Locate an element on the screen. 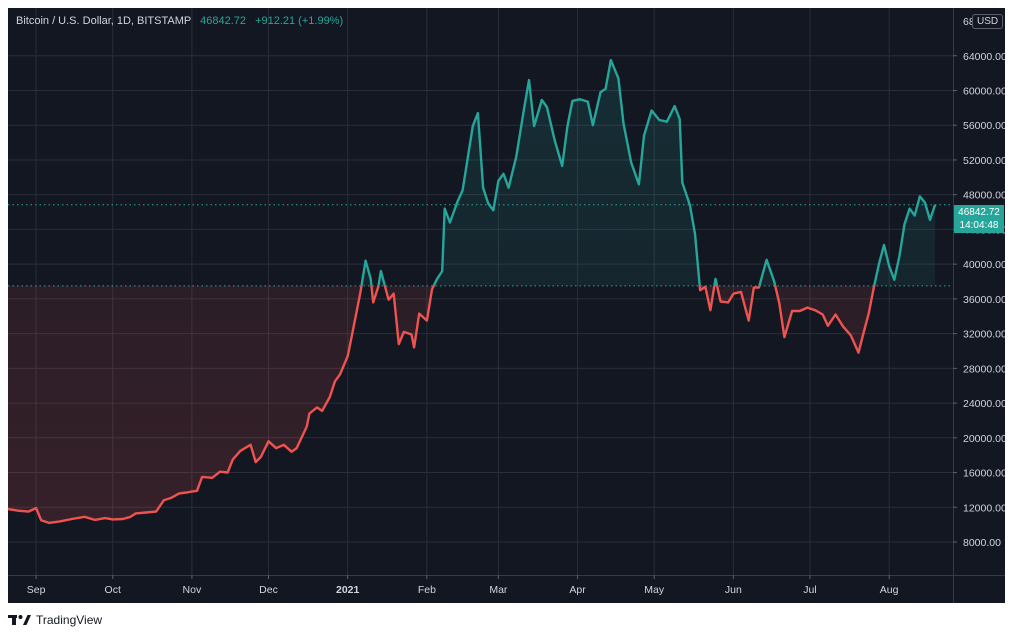 The width and height of the screenshot is (1024, 635). y-tick-label: 36000.00 is located at coordinates (984, 300).